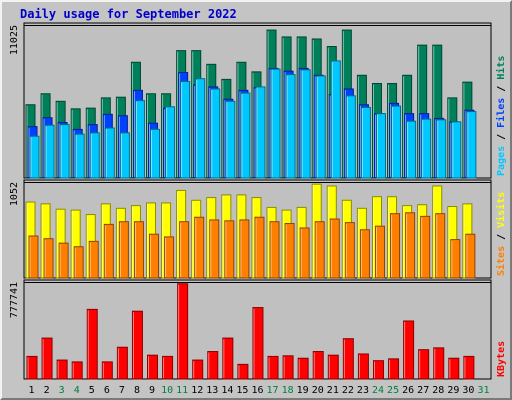 The image size is (512, 400). I want to click on sites-bar-3-body, so click(63, 260).